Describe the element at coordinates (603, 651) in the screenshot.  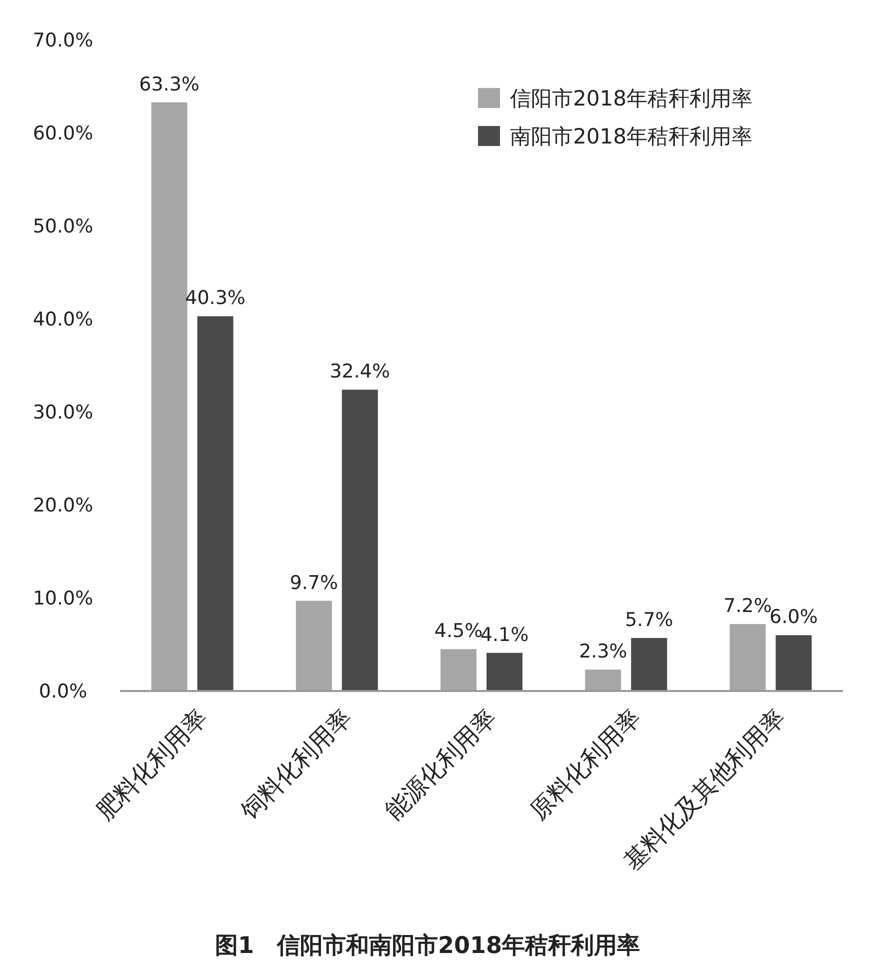
I see `data-label: 2.3%` at that location.